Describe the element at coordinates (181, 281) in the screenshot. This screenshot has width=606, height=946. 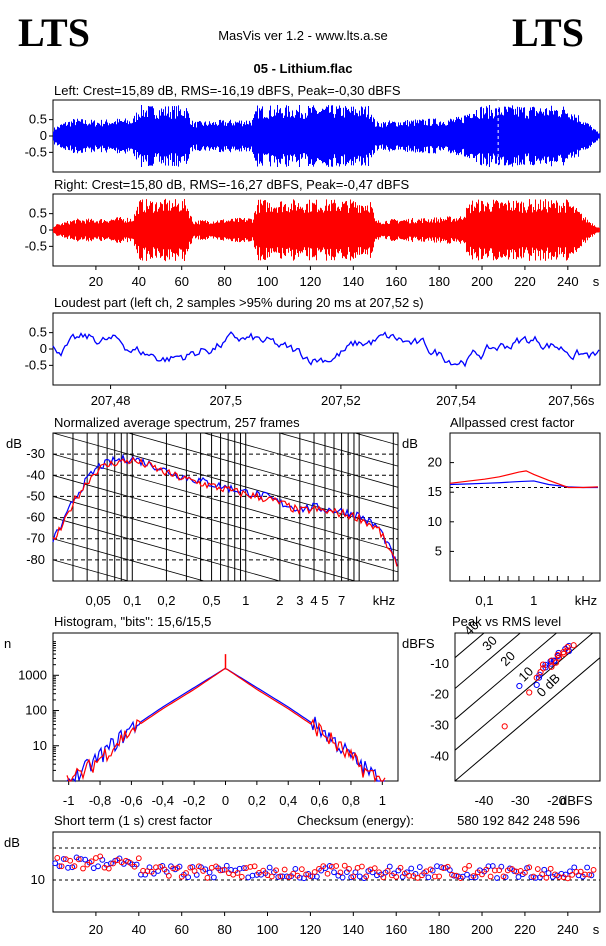
I see `right-waveform-xtick: 60` at that location.